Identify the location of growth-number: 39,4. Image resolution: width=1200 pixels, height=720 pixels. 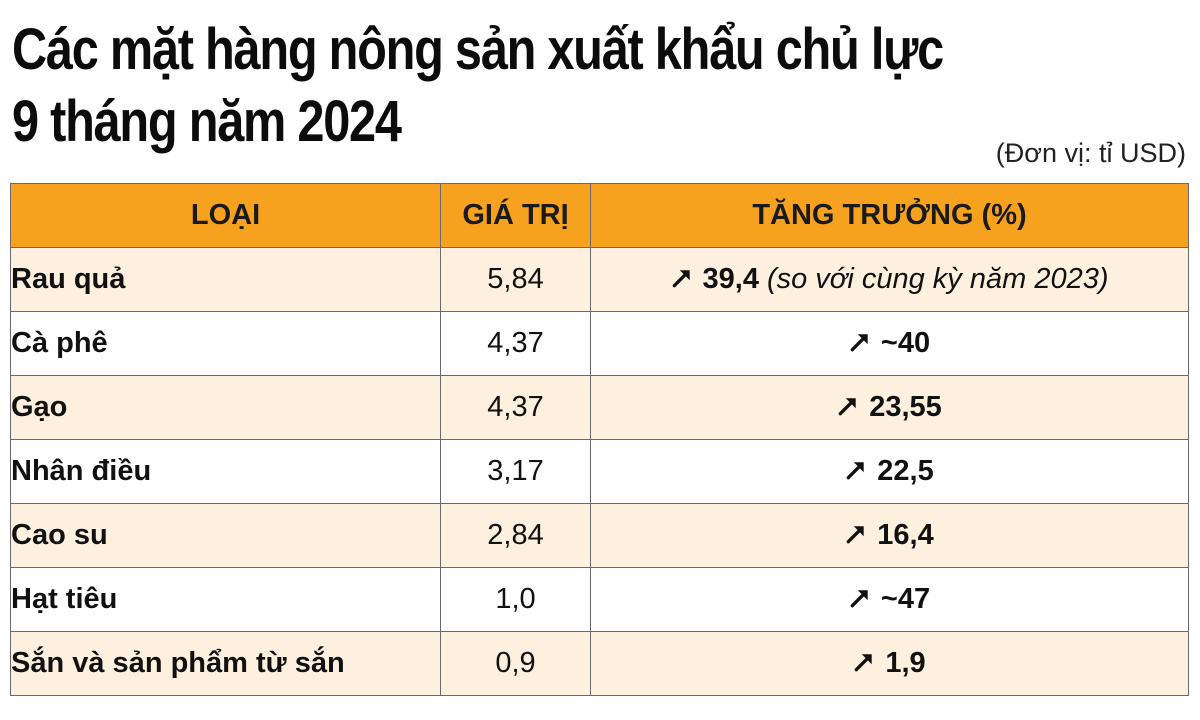
(730, 279).